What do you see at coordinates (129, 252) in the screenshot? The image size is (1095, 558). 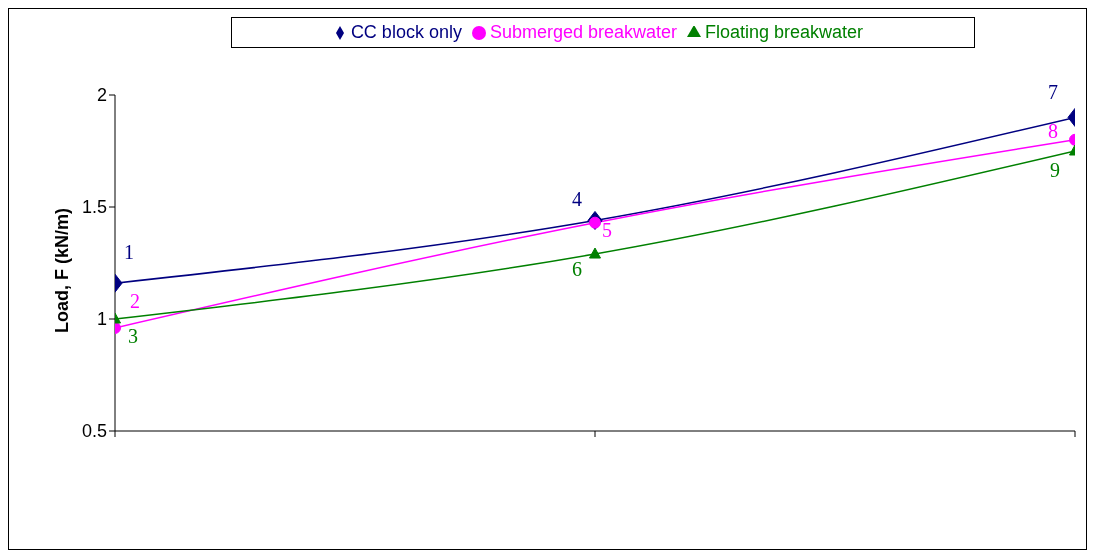 I see `annotation: 1` at bounding box center [129, 252].